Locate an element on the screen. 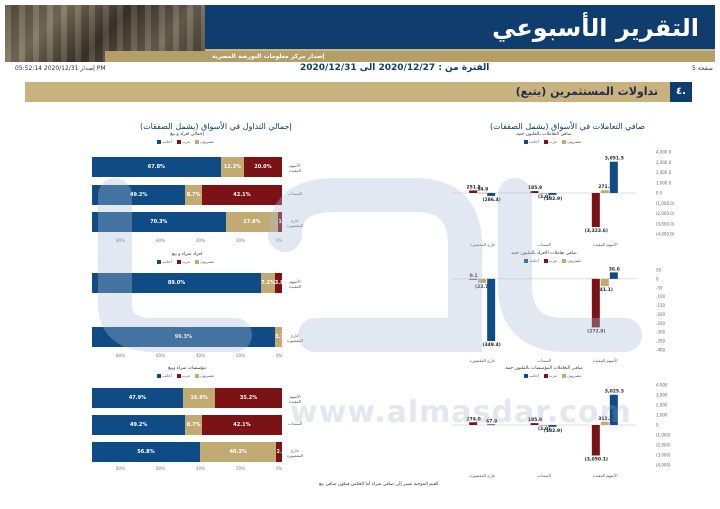 The width and height of the screenshot is (720, 509). y-tick-label: (3,000.0) is located at coordinates (665, 223).